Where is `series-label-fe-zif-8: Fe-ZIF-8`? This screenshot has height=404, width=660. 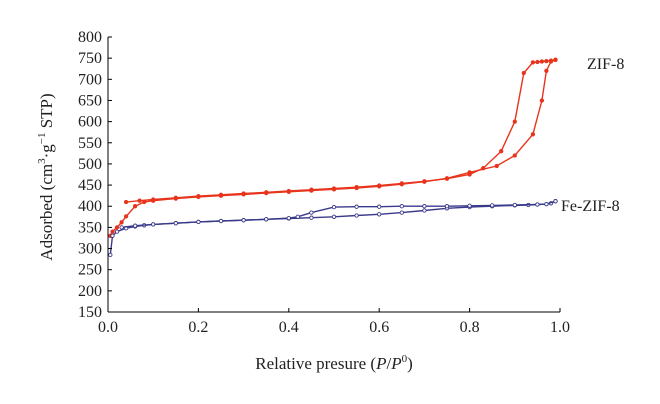
series-label-fe-zif-8: Fe-ZIF-8 is located at coordinates (590, 206).